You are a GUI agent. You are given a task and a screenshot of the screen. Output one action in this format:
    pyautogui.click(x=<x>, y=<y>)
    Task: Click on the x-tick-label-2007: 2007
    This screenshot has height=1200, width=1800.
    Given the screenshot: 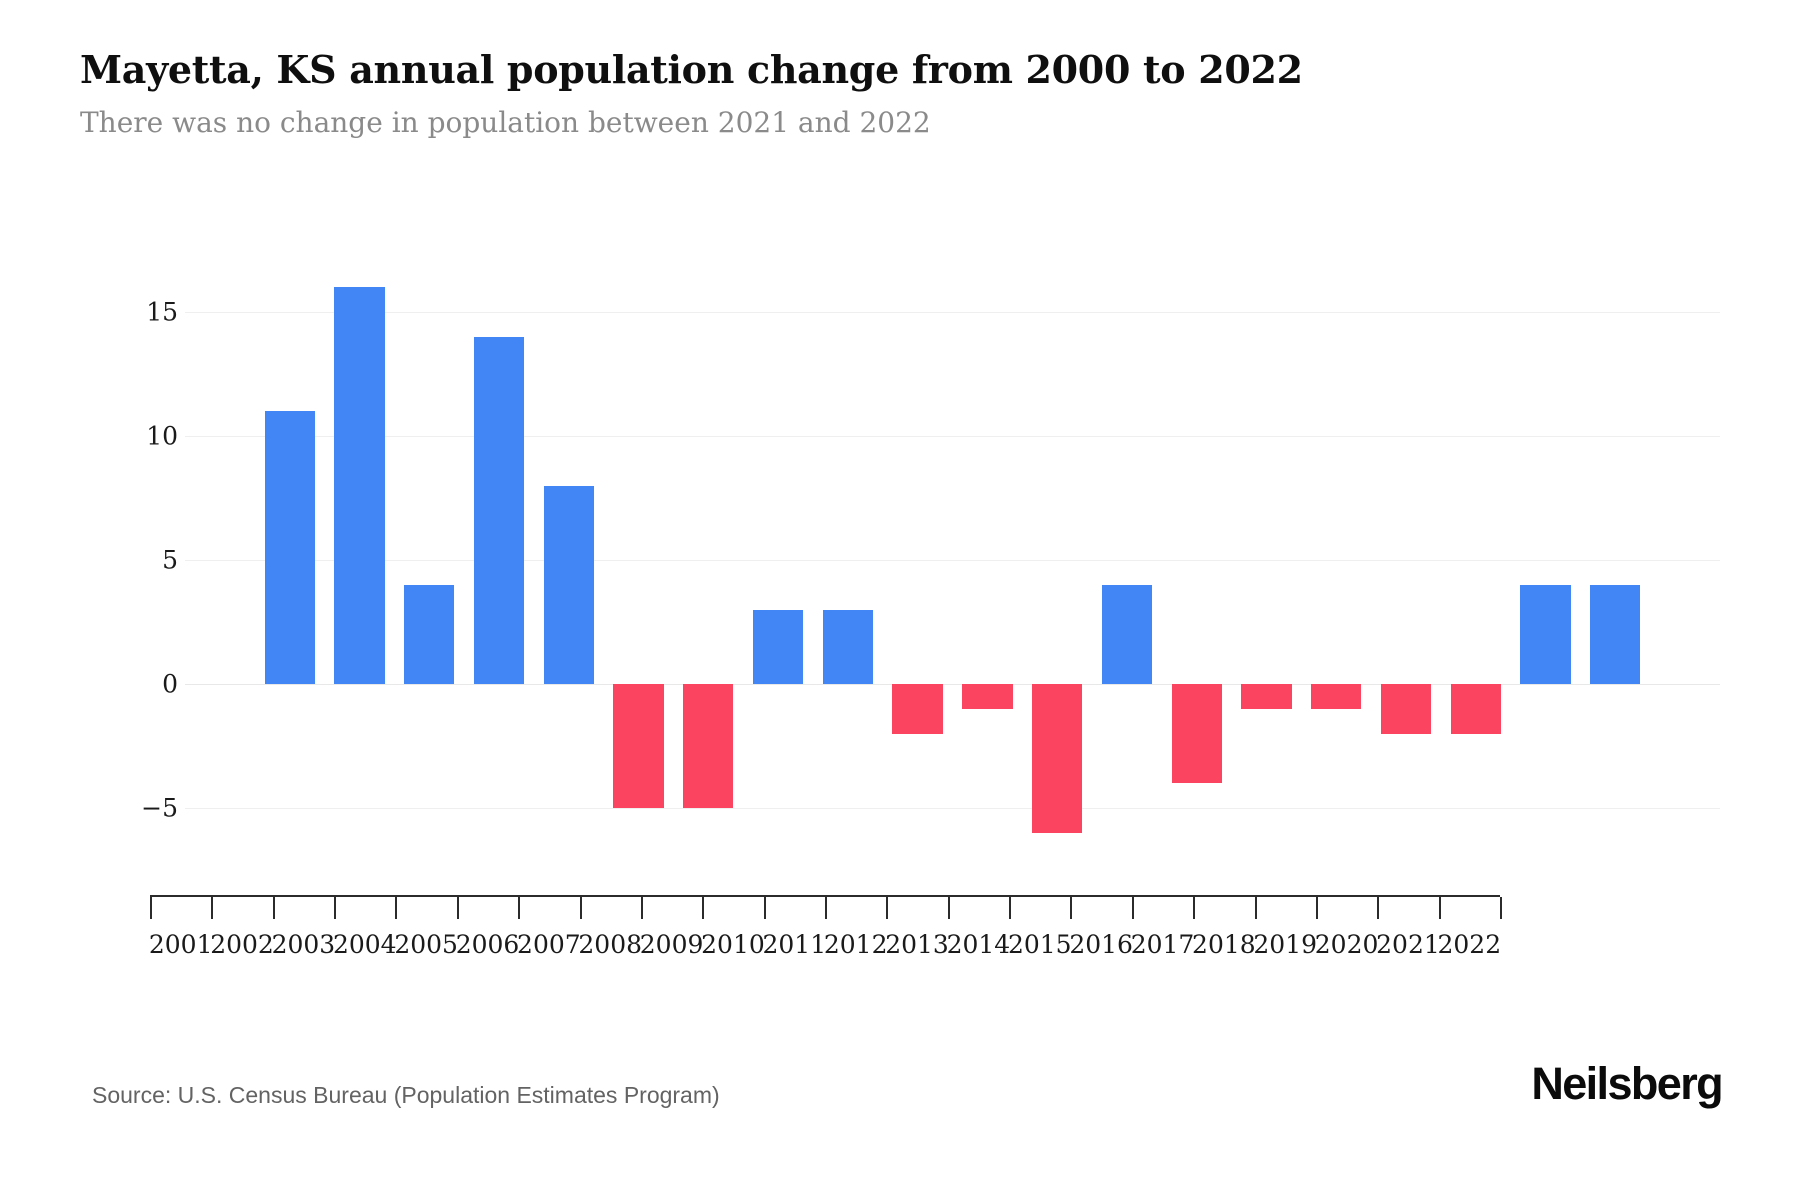 What is the action you would take?
    pyautogui.click(x=549, y=944)
    